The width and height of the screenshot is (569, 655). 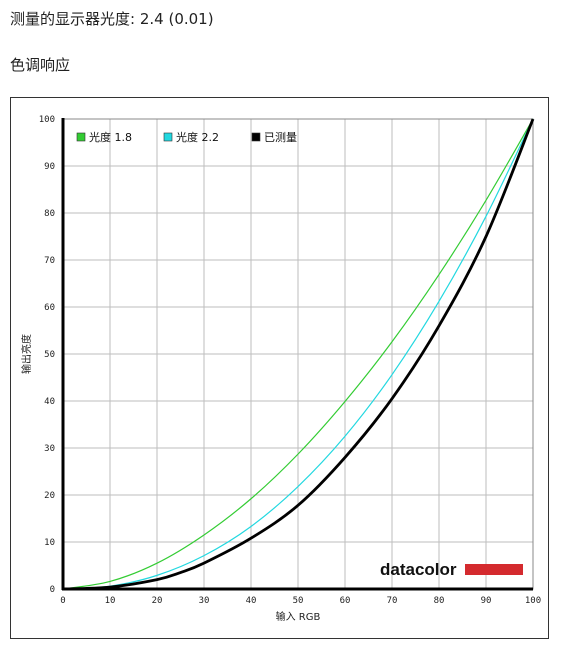 I want to click on y-tick-labels: 0 10 20 30 40 50 60 70 80 90 100, so click(x=47, y=355).